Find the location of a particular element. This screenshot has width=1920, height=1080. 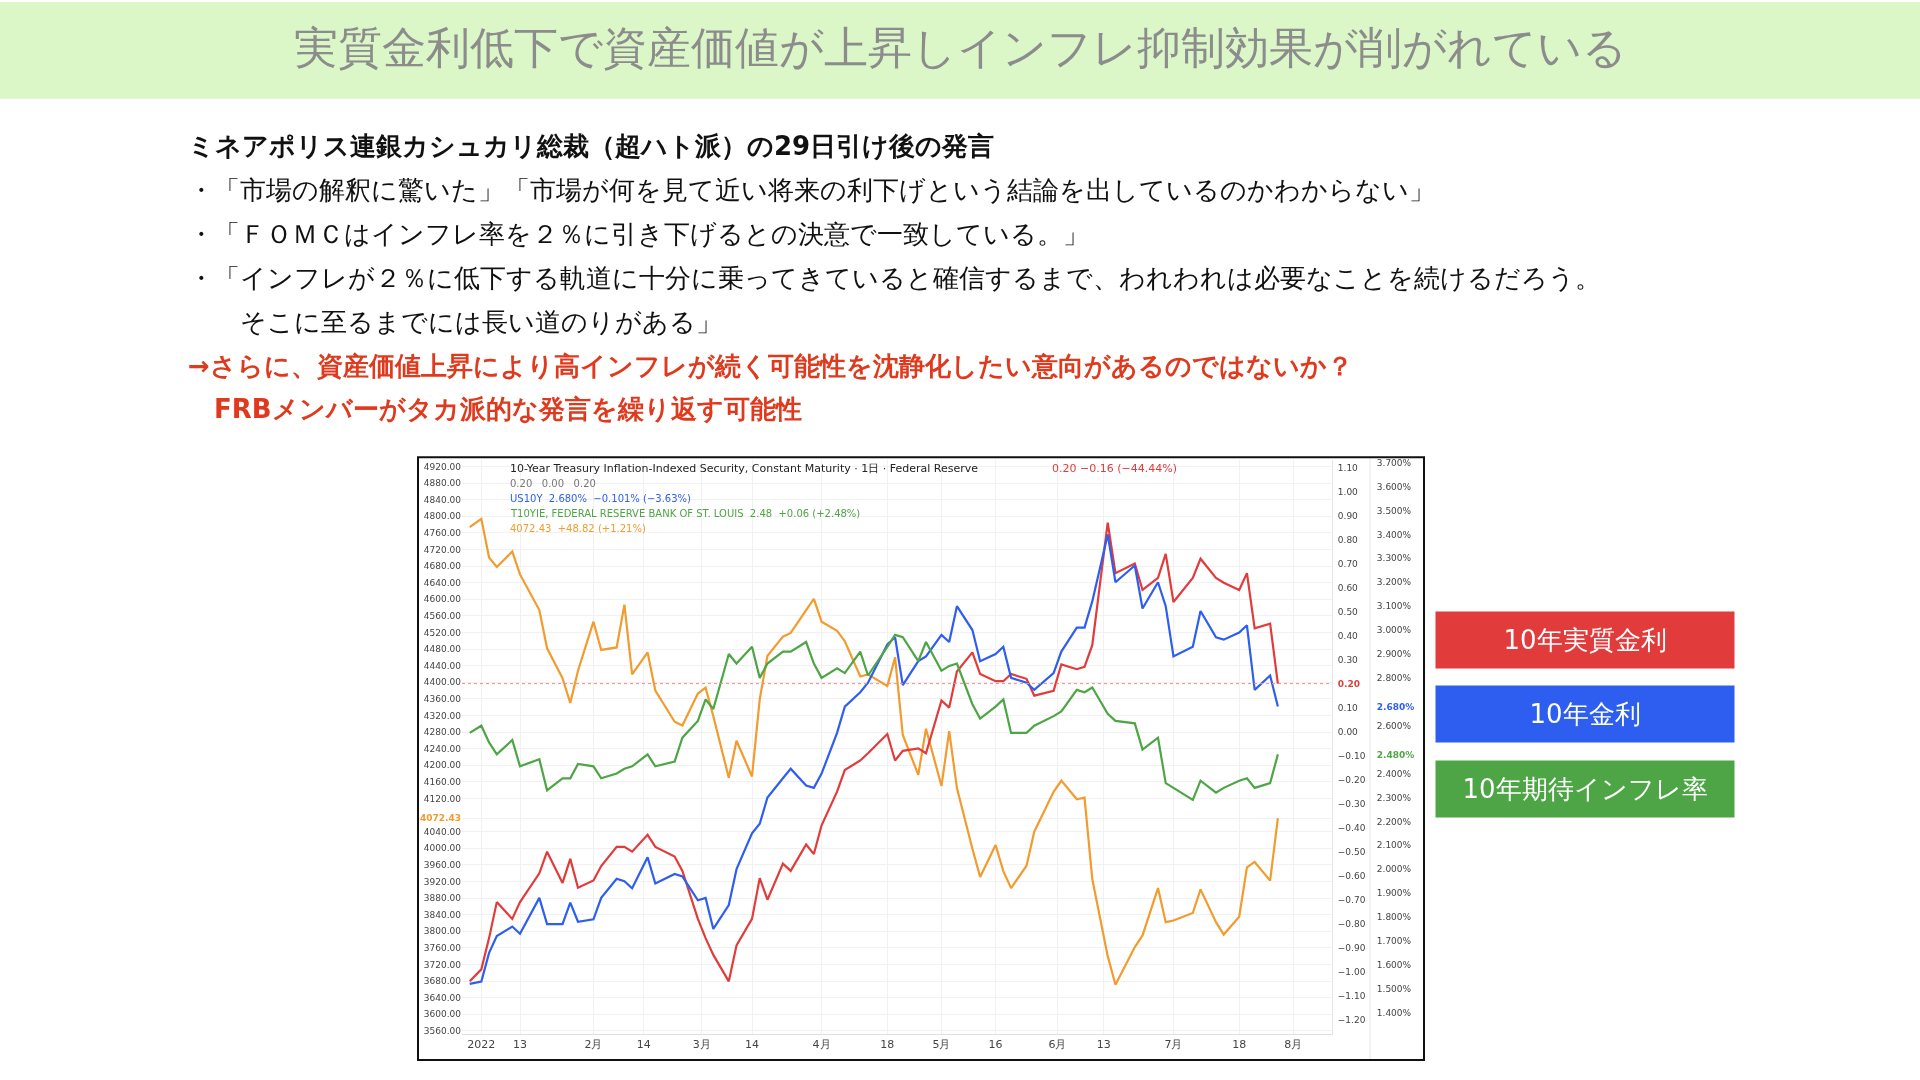

y2-tick-label: −0.60 is located at coordinates (1351, 875).